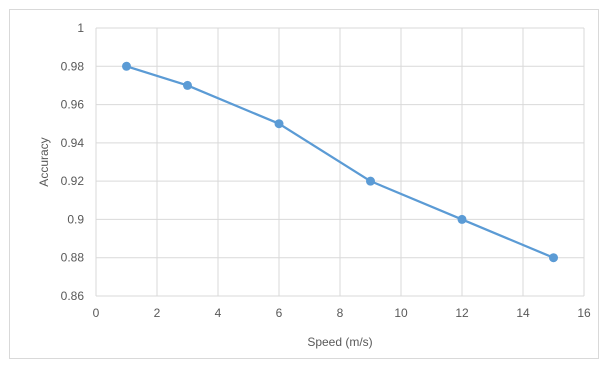 The width and height of the screenshot is (610, 365). I want to click on x-tick-label: 10, so click(401, 313).